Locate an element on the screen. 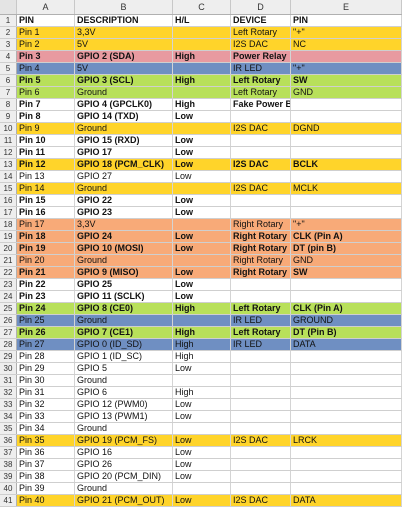  cell-a: Pin 34 is located at coordinates (46, 428).